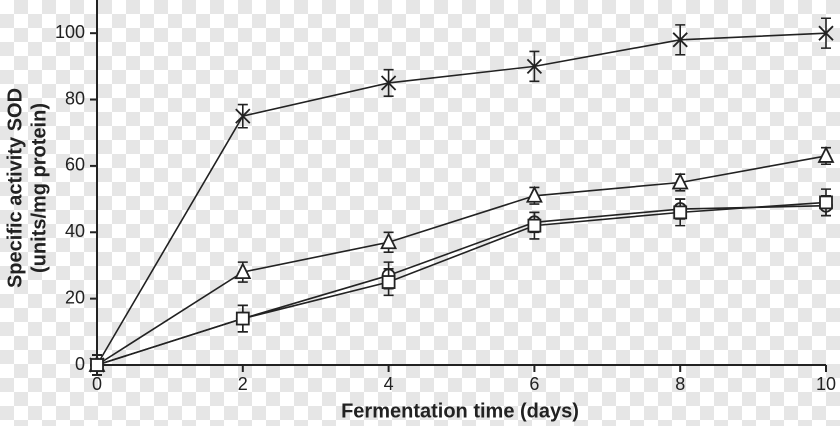  I want to click on y-axis-title: Specific activity SOD, so click(15, 188).